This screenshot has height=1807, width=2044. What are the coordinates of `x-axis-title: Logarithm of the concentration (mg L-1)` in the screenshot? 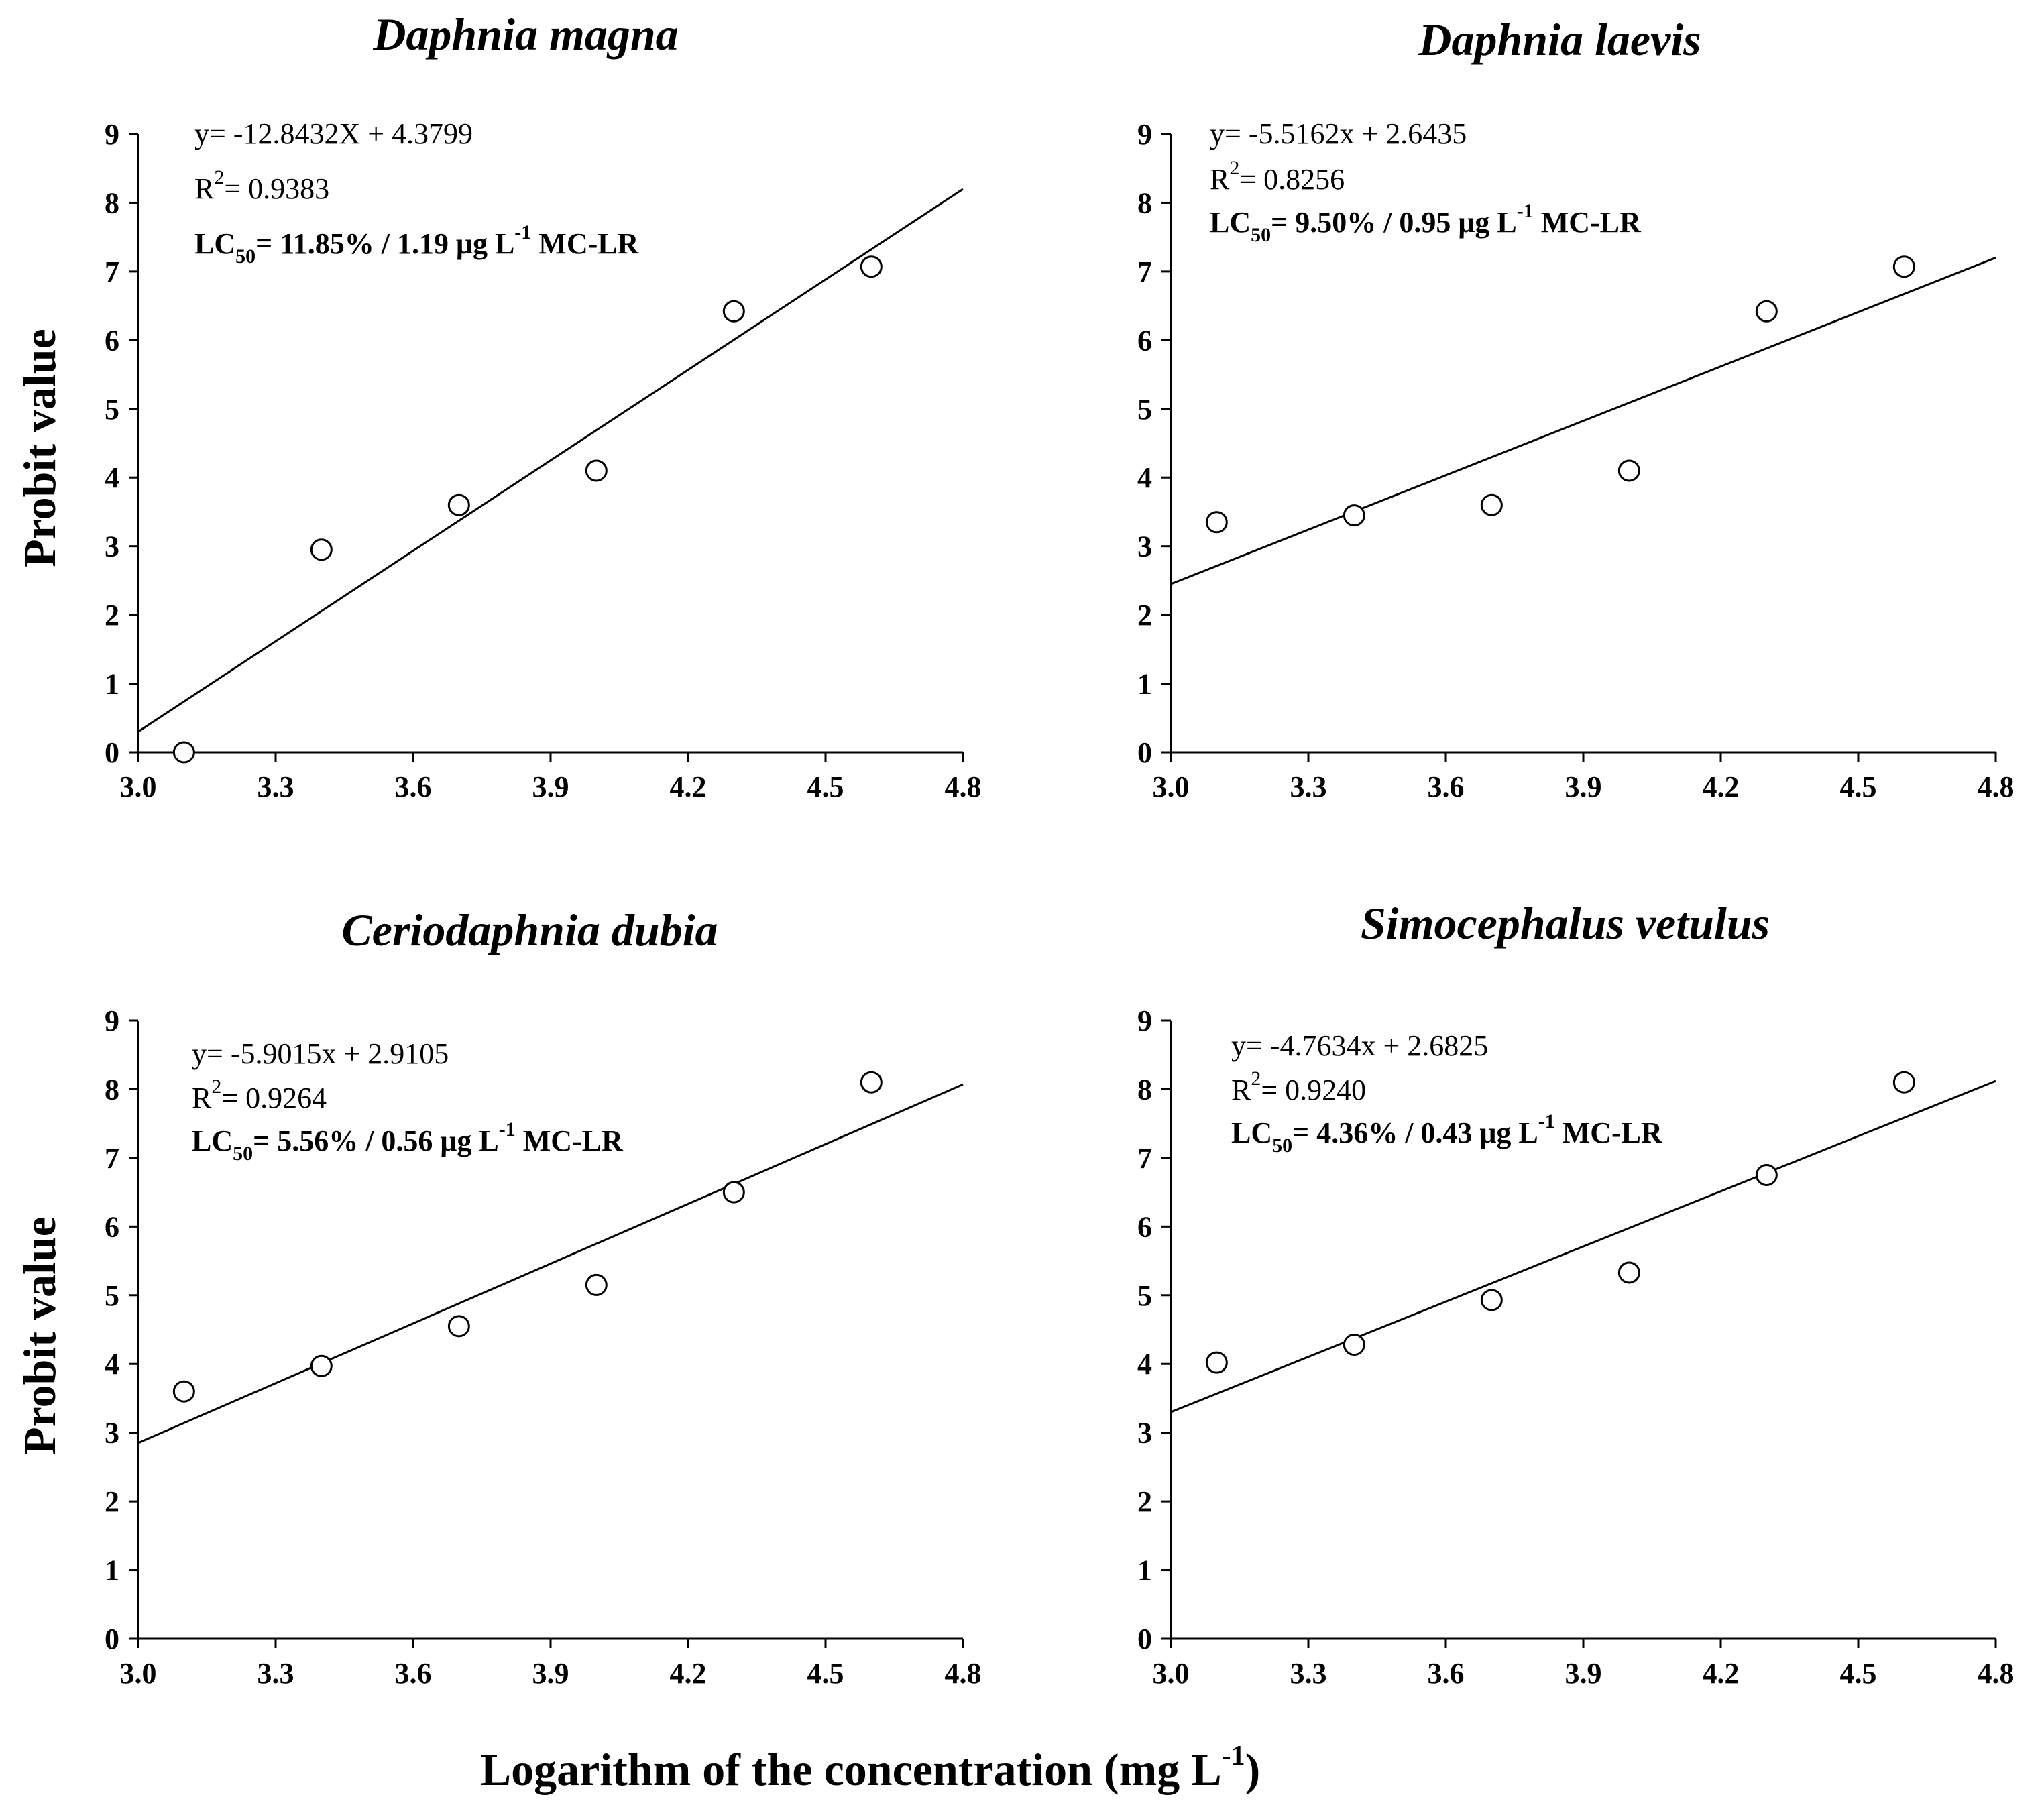 It's located at (871, 1768).